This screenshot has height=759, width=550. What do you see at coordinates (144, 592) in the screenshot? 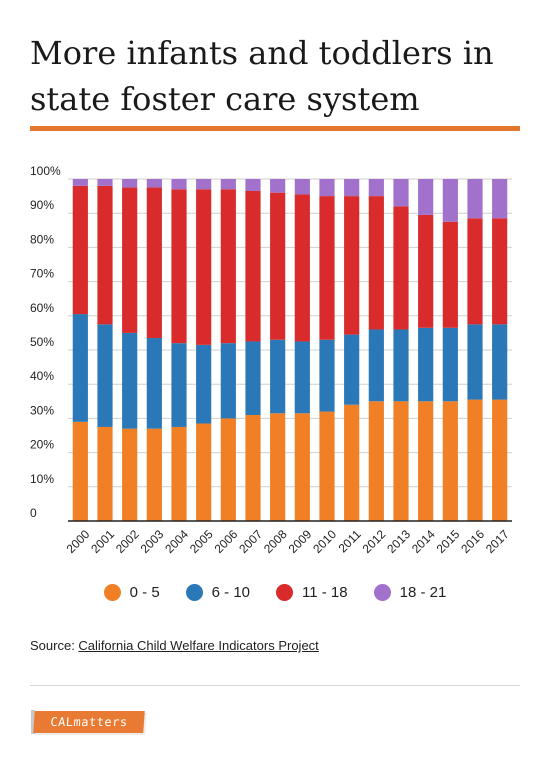
I see `legend-label-0-5: 0 - 5` at bounding box center [144, 592].